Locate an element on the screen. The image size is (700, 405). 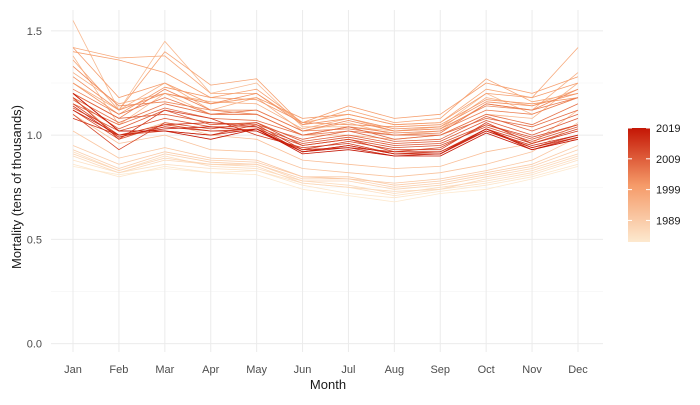
series-line-2002 is located at coordinates (325, 103).